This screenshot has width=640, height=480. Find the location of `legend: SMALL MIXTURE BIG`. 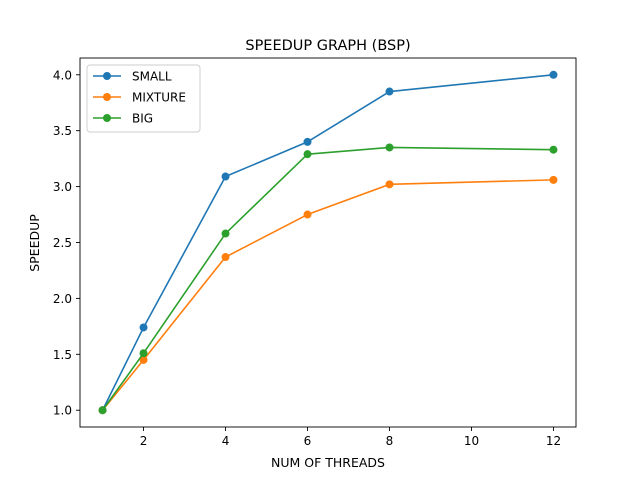

legend: SMALL MIXTURE BIG is located at coordinates (143, 98).